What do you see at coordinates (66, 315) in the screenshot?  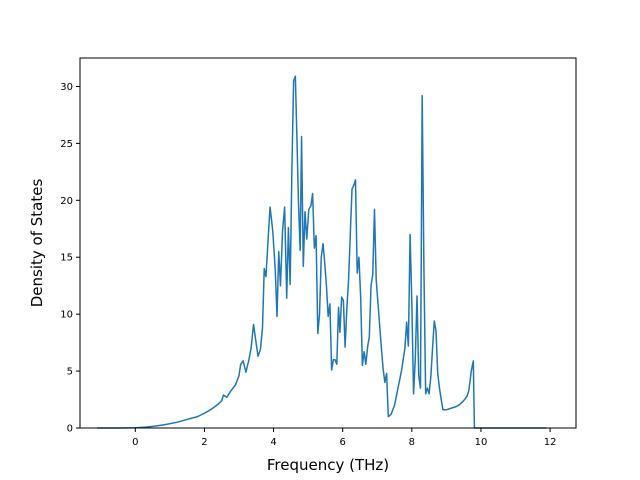 I see `y-tick-label: 10` at bounding box center [66, 315].